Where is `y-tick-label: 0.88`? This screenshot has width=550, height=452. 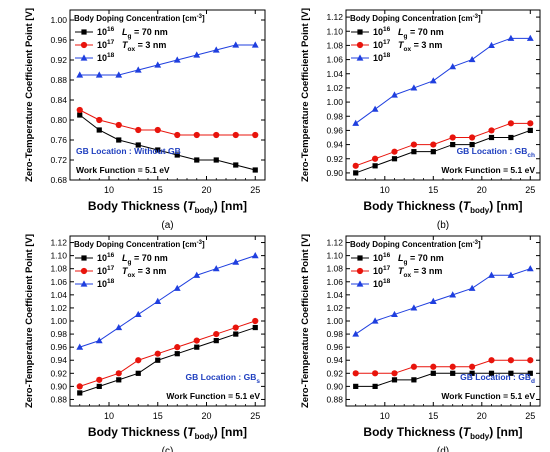 y-tick-label: 0.88 is located at coordinates (334, 399).